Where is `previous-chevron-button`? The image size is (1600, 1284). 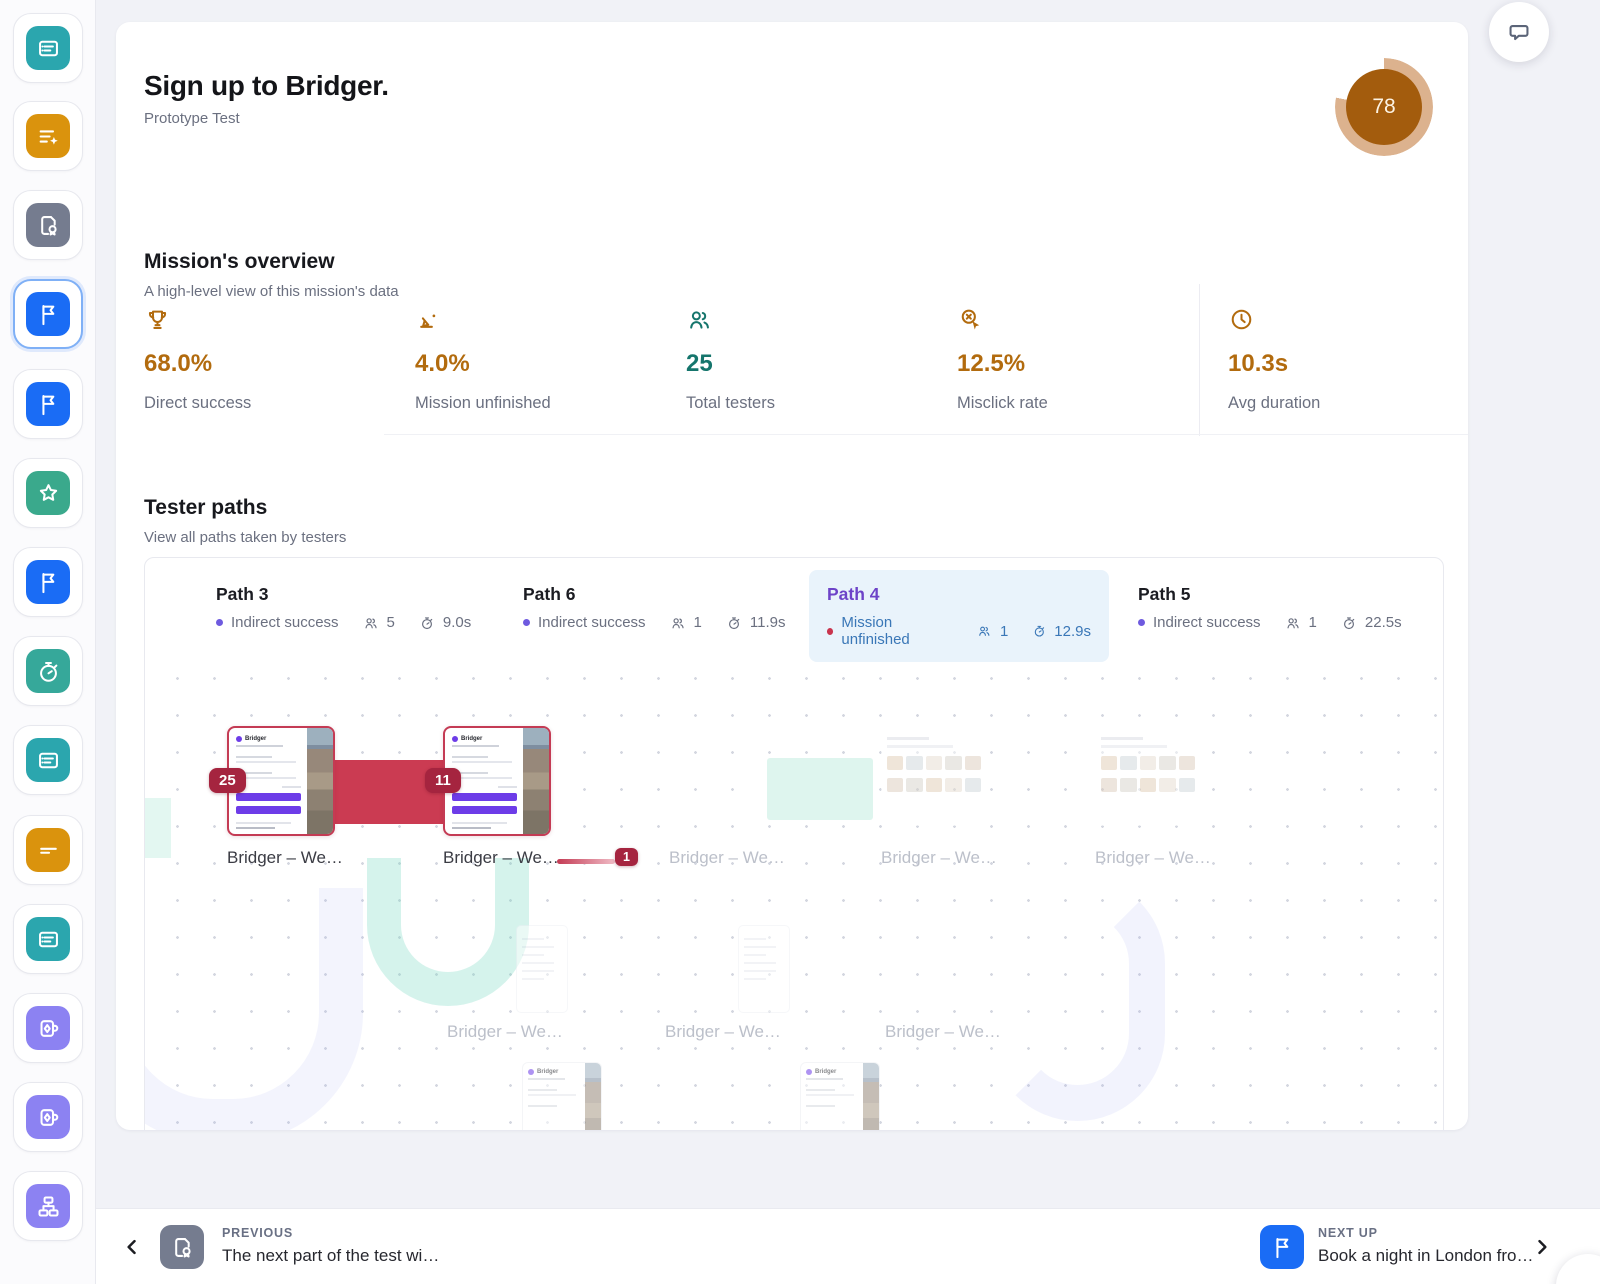 previous-chevron-button is located at coordinates (137, 1247).